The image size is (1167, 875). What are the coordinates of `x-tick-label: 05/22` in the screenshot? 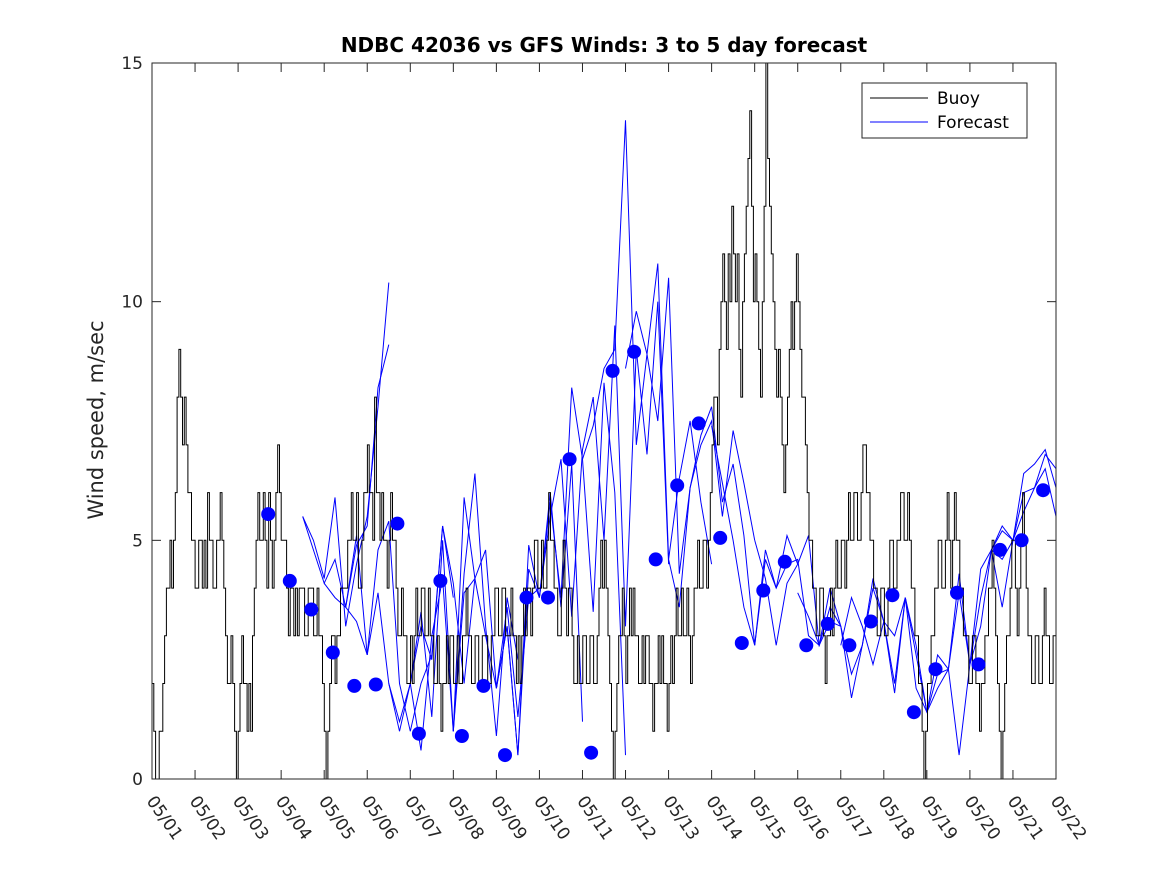 It's located at (1068, 818).